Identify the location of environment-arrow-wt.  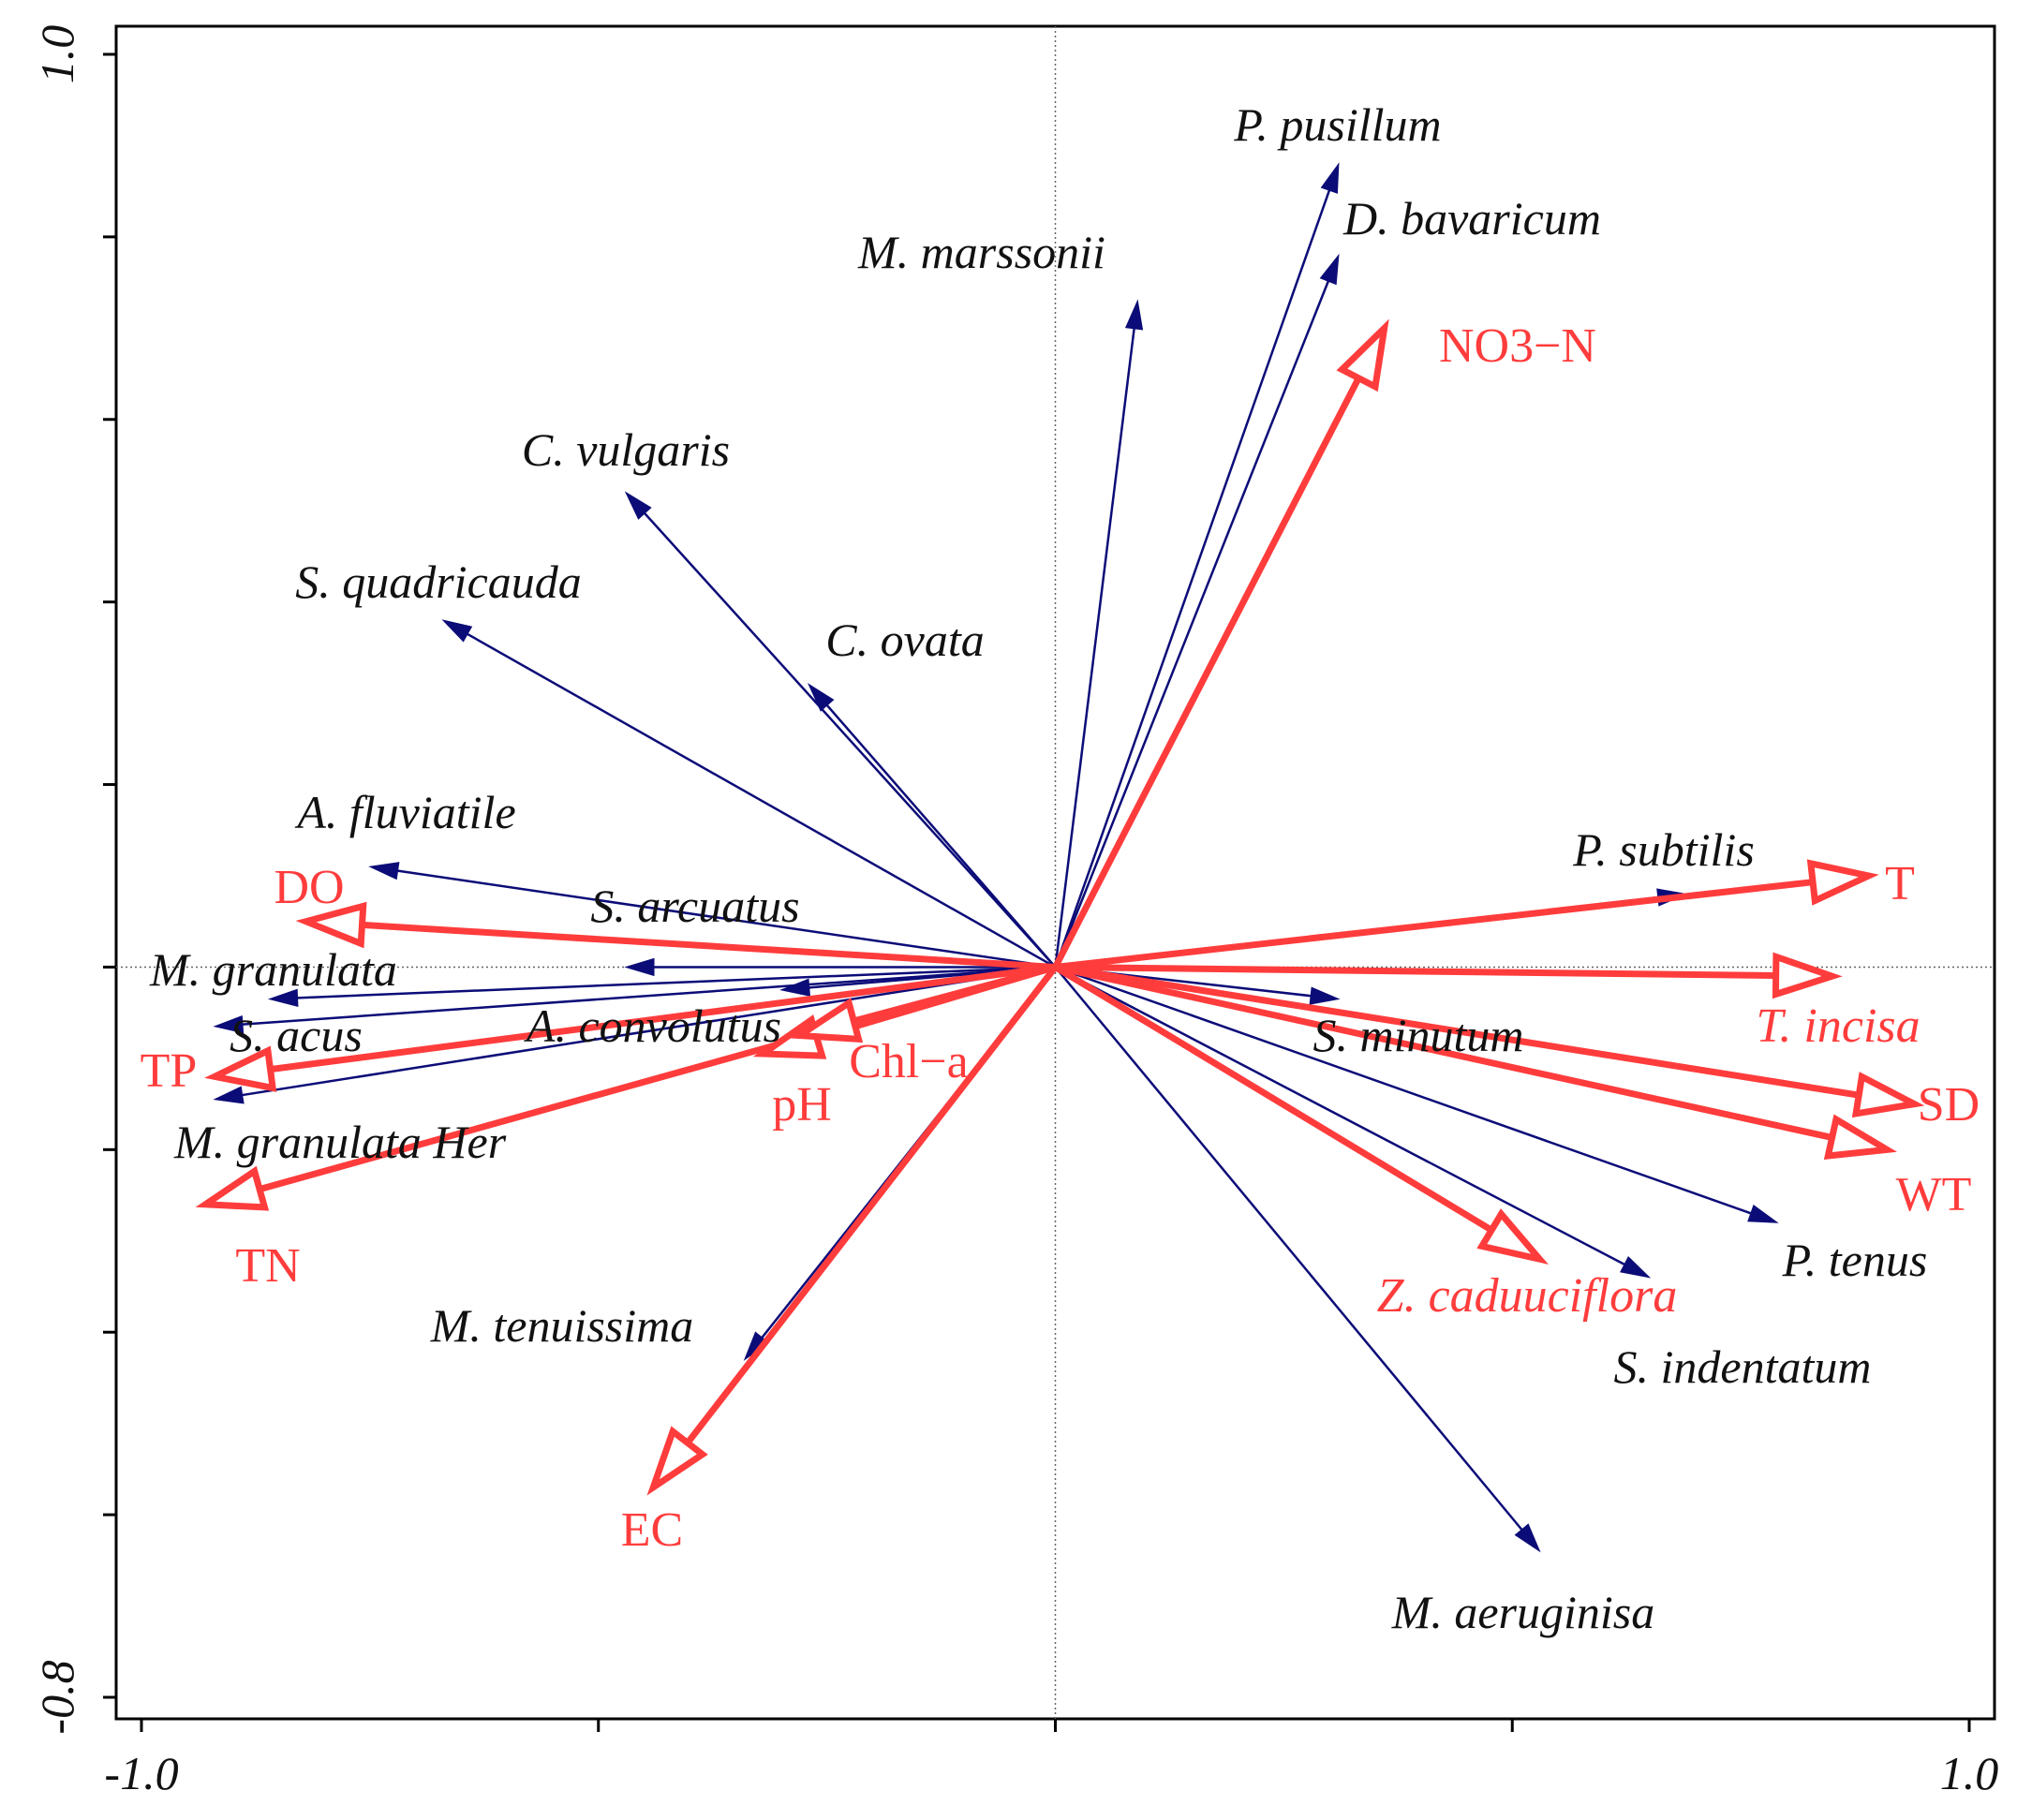
(1475, 1061).